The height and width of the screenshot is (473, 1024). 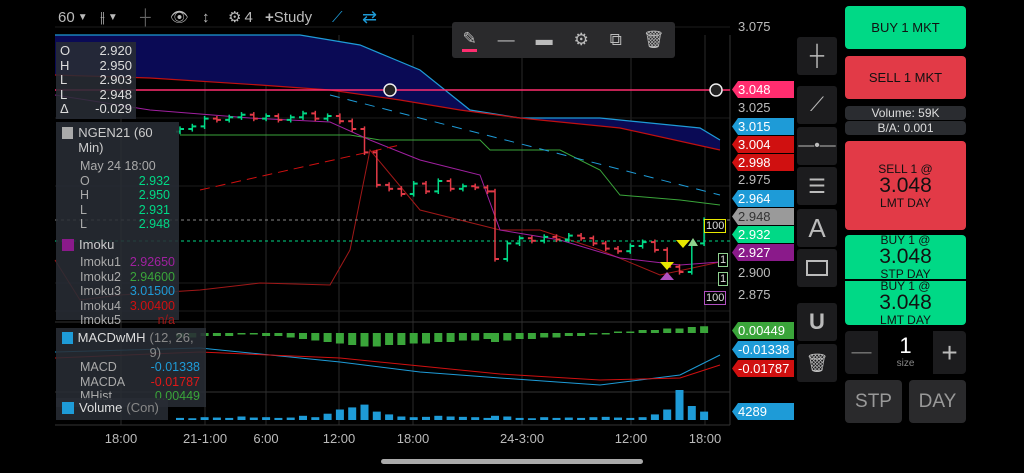 I want to click on magnet-tool: U, so click(x=817, y=322).